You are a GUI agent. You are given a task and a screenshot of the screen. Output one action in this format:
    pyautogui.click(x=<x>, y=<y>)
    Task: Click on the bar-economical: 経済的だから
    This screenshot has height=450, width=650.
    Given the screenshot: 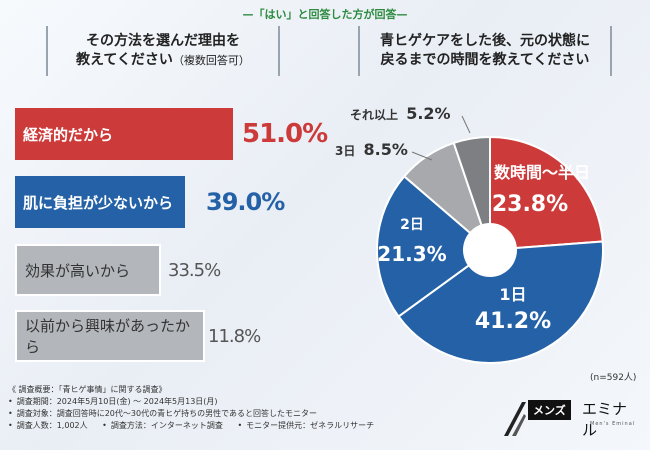 What is the action you would take?
    pyautogui.click(x=124, y=134)
    